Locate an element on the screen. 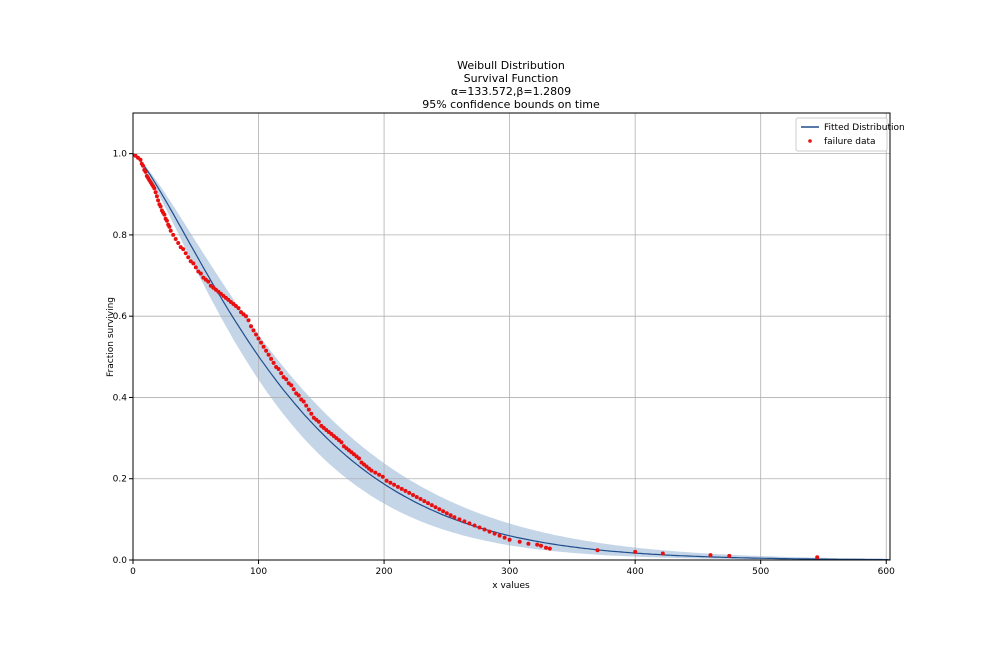  y-axis-ticks: 0.0 0.2 0.4 0.6 0.8 1.0 is located at coordinates (123, 358).